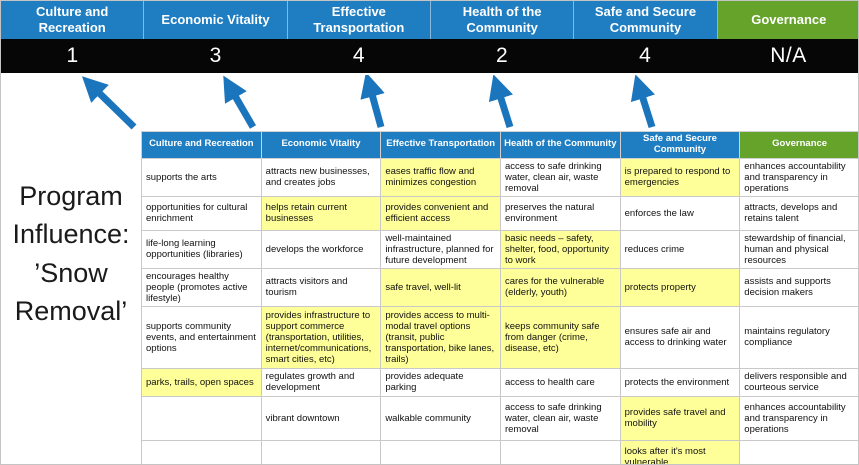 This screenshot has height=465, width=859. I want to click on matrix-cell: safe travel, well-lit, so click(440, 287).